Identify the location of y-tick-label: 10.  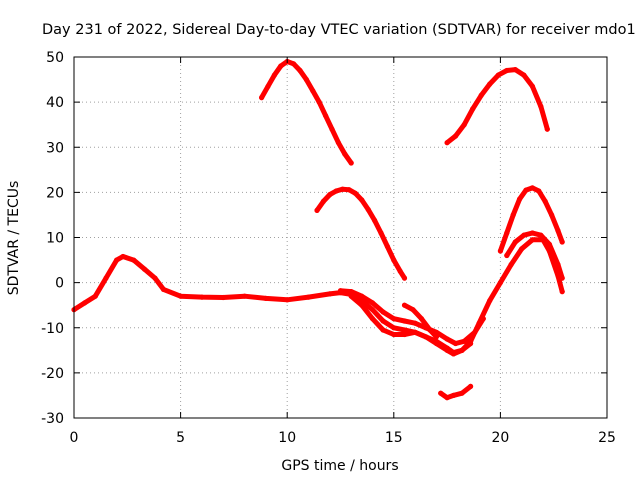
(55, 239).